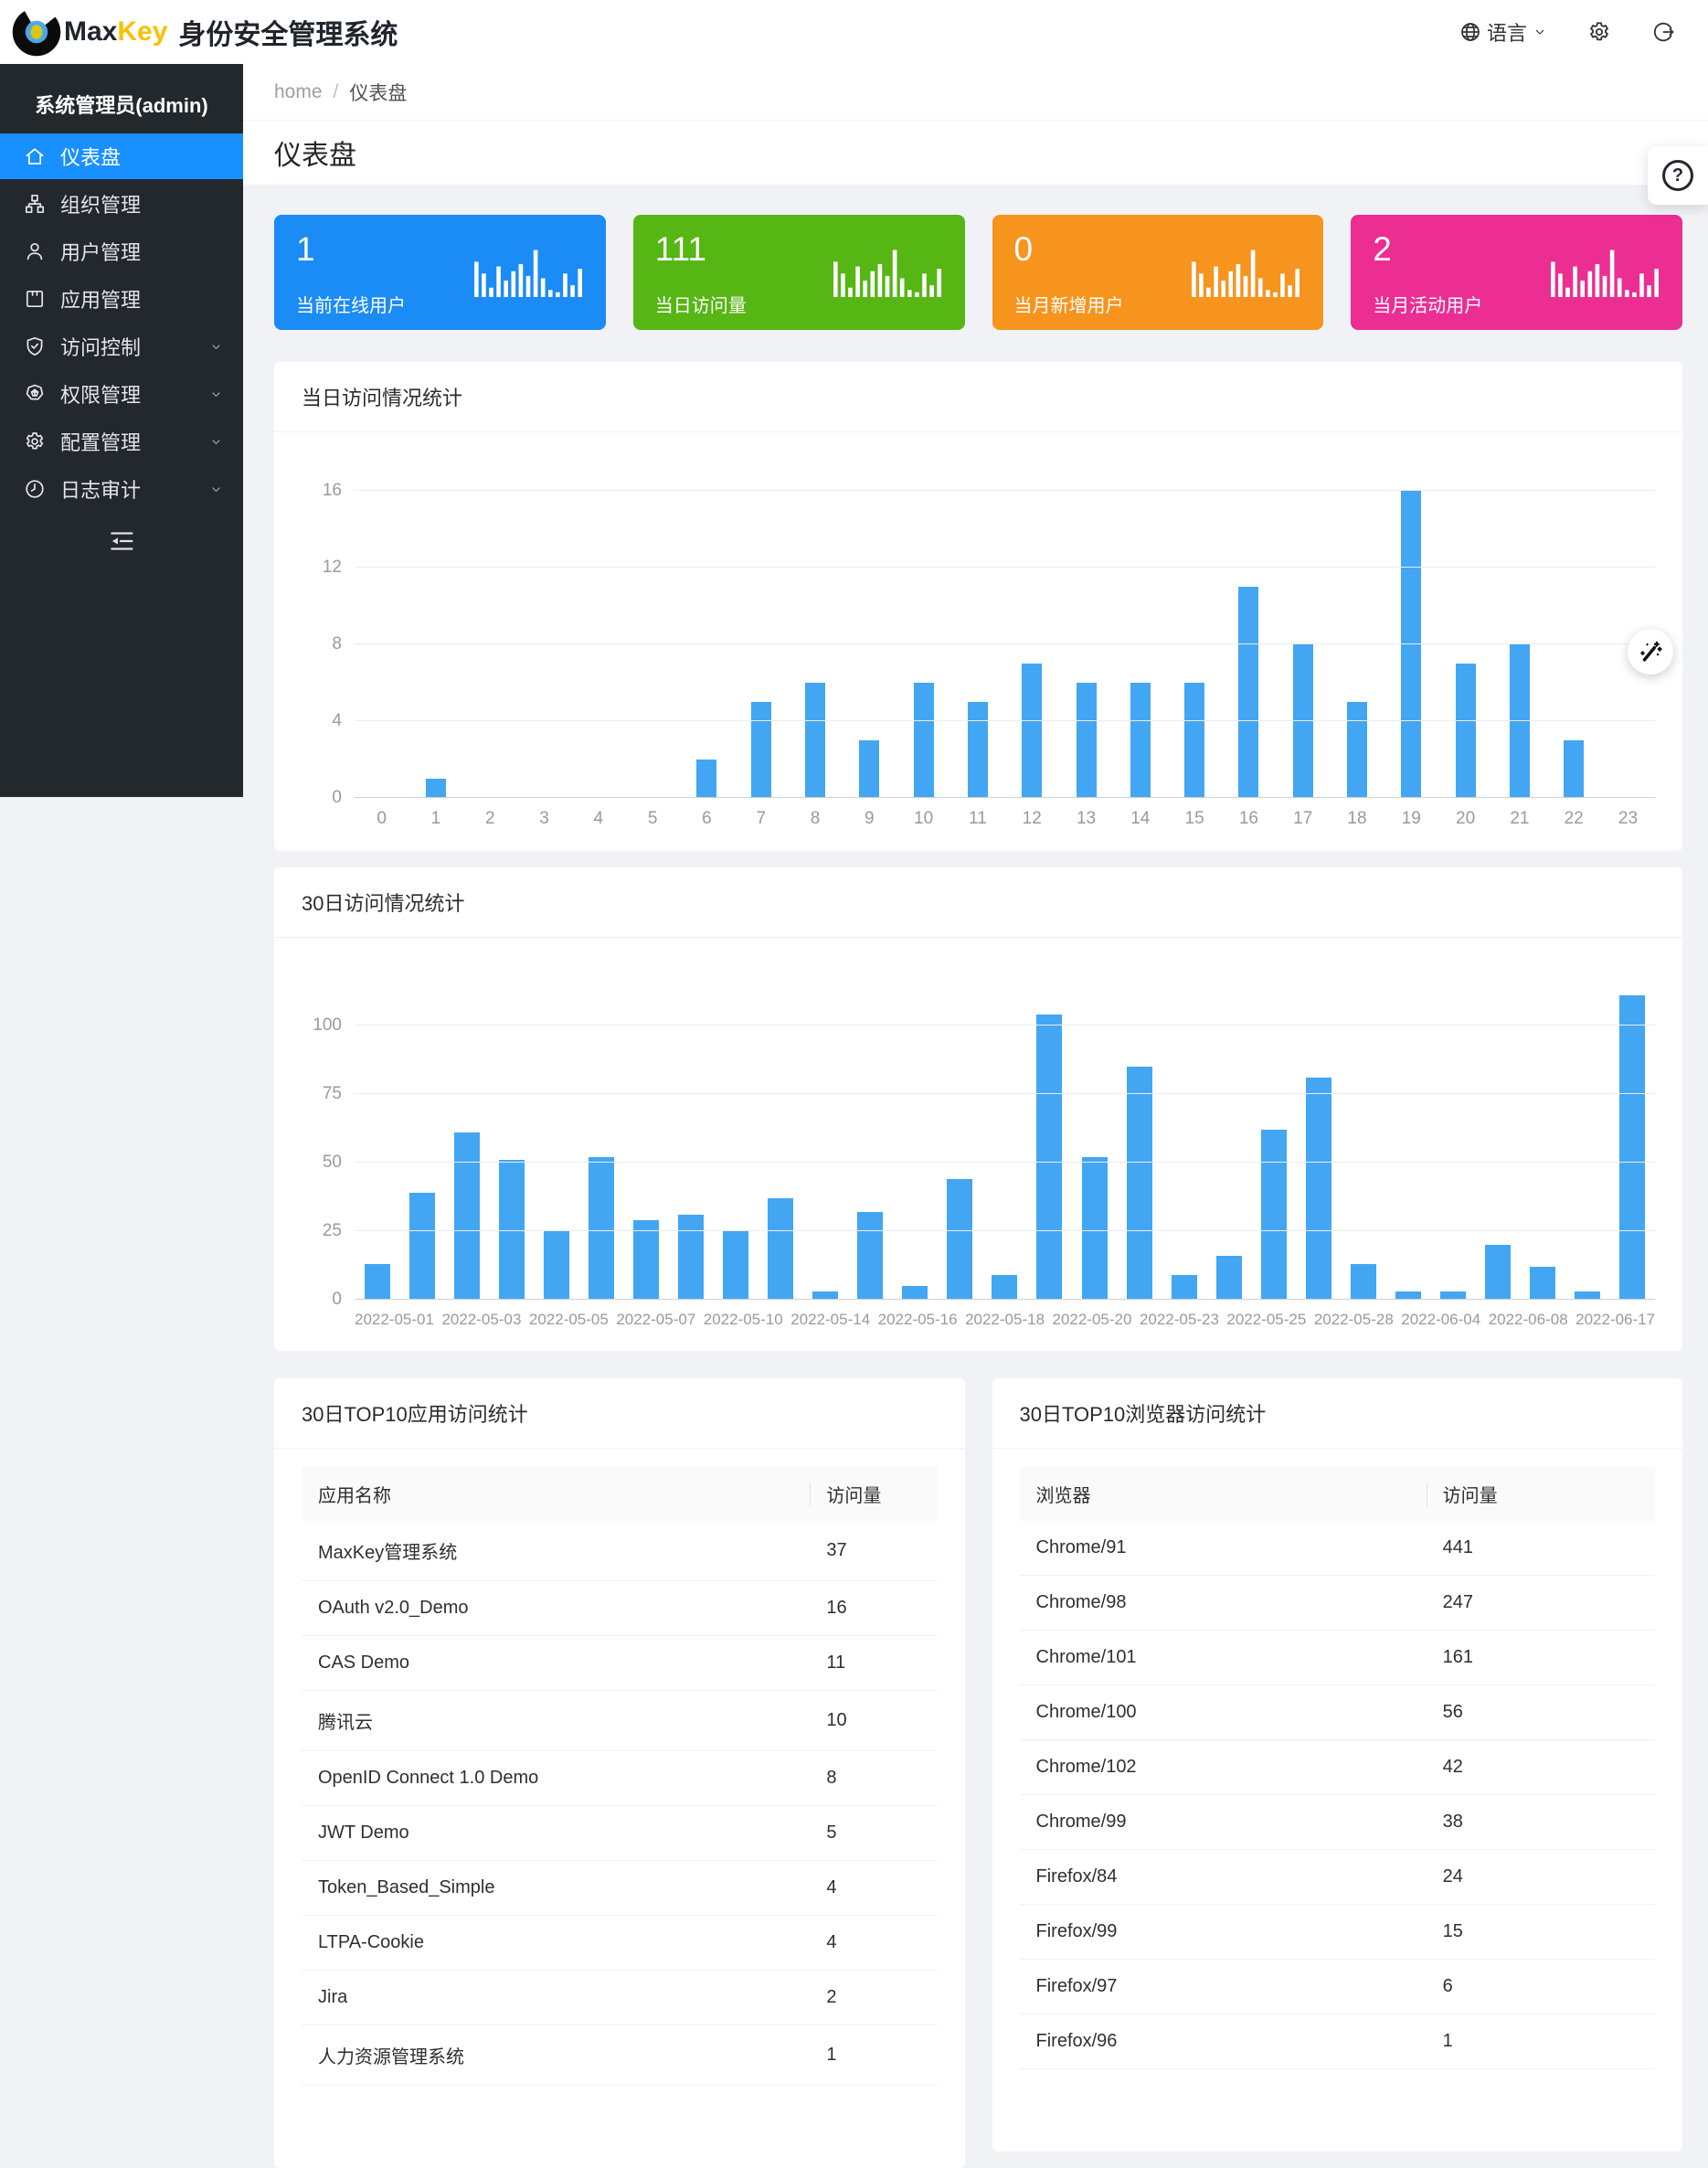 Image resolution: width=1708 pixels, height=2168 pixels. What do you see at coordinates (337, 644) in the screenshot?
I see `y-axis-tick-label: 8` at bounding box center [337, 644].